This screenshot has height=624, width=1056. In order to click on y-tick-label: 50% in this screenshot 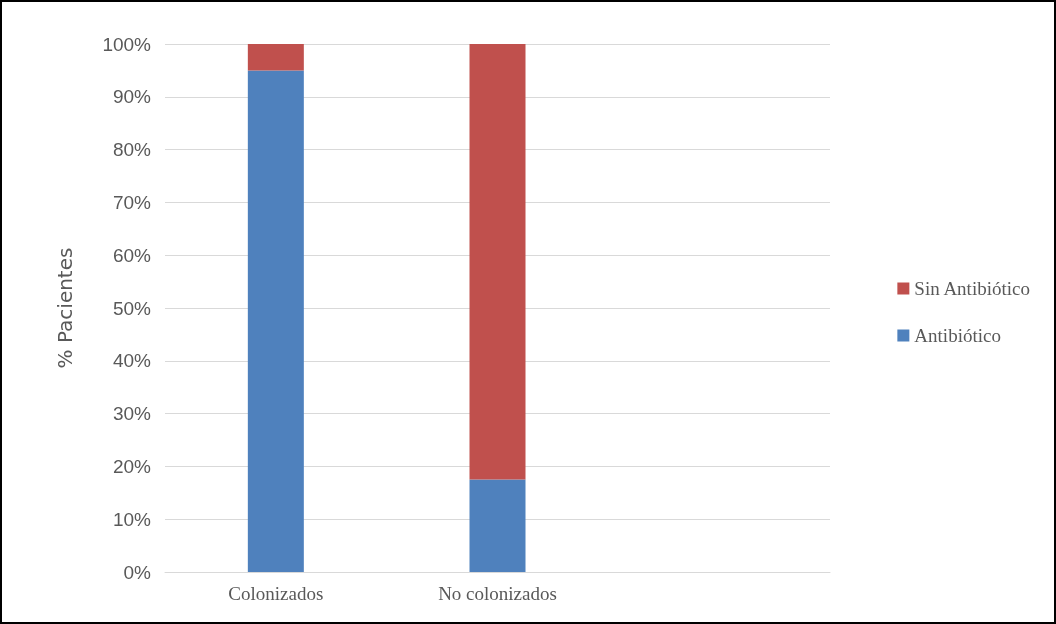, I will do `click(132, 308)`.